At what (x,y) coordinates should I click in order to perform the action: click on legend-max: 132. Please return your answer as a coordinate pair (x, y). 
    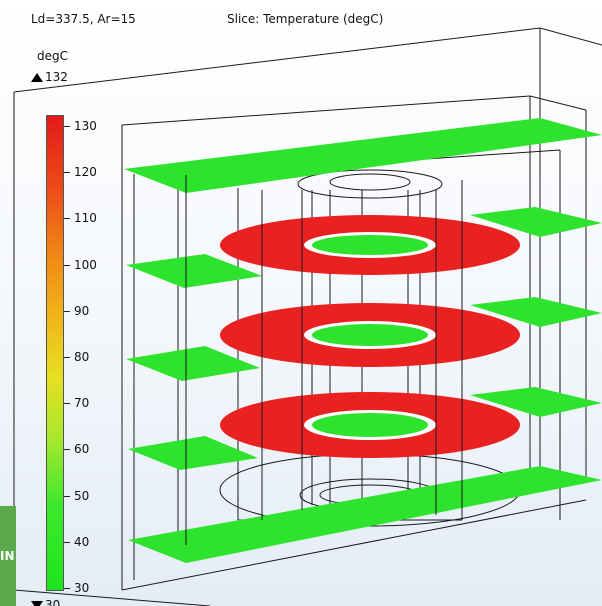
    Looking at the image, I should click on (49, 77).